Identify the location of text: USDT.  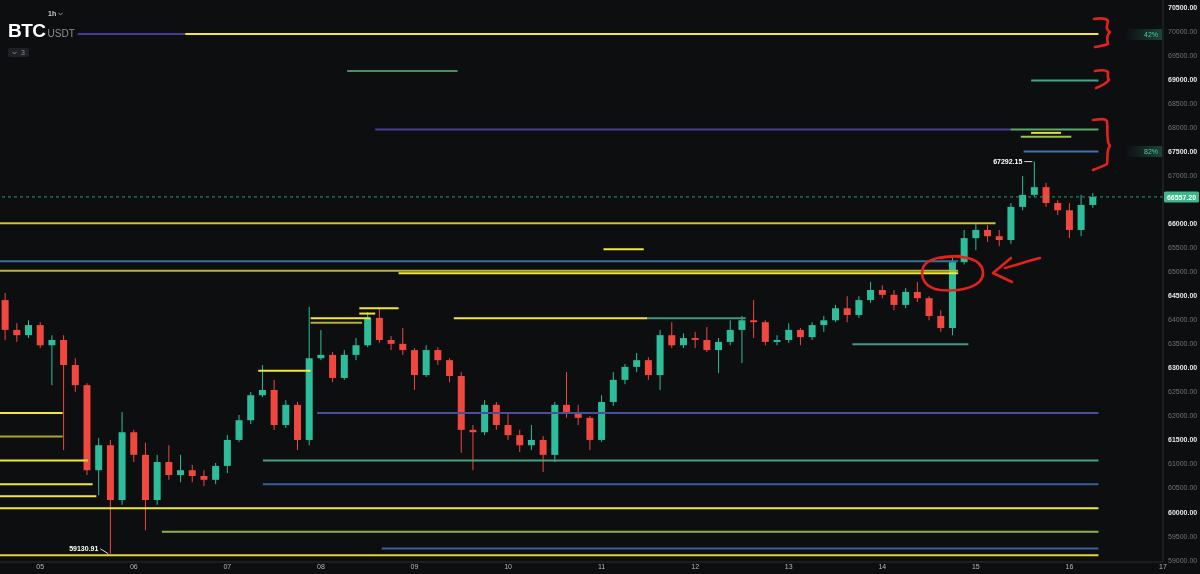
(61, 33).